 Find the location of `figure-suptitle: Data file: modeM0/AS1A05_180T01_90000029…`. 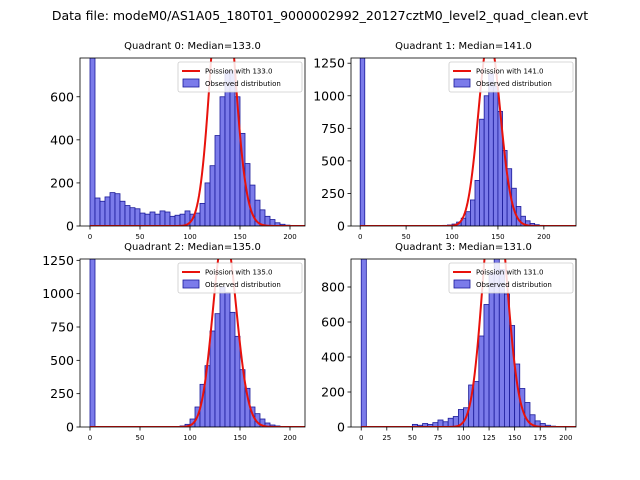

figure-suptitle: Data file: modeM0/AS1A05_180T01_90000029… is located at coordinates (320, 15).